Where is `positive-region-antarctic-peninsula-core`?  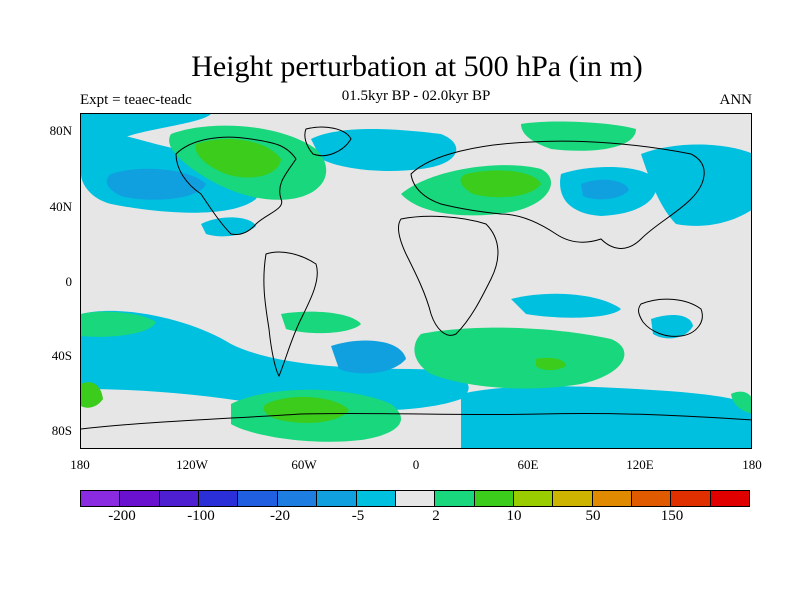 positive-region-antarctic-peninsula-core is located at coordinates (306, 409).